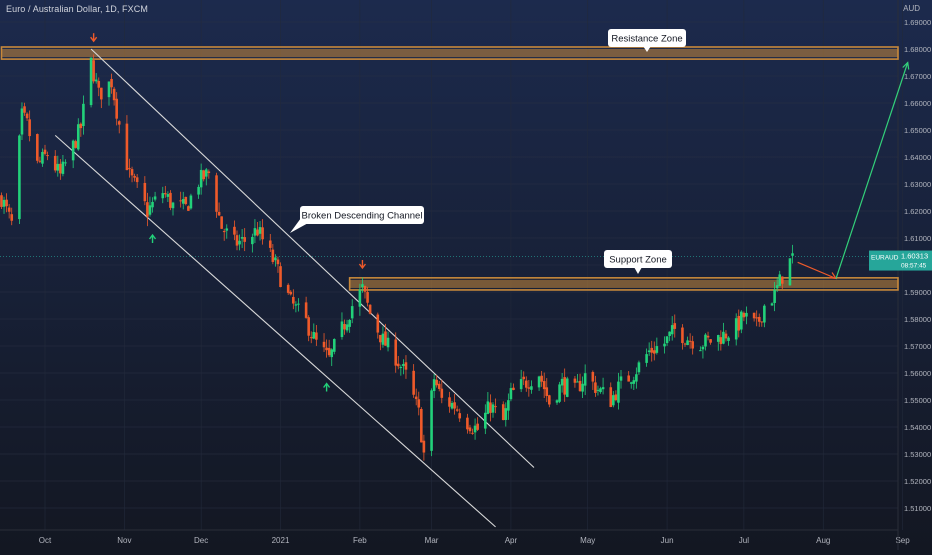  I want to click on y-tick-label: 1.62000, so click(917, 211).